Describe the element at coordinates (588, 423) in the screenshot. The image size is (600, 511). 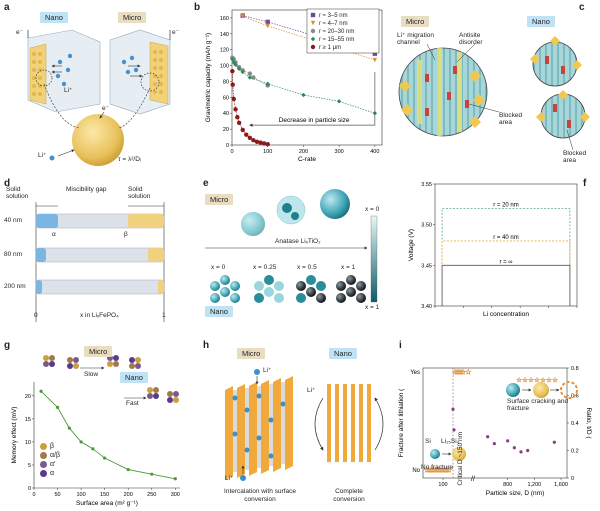
I see `y-axis-label-right: Ratio, t/D (` at that location.